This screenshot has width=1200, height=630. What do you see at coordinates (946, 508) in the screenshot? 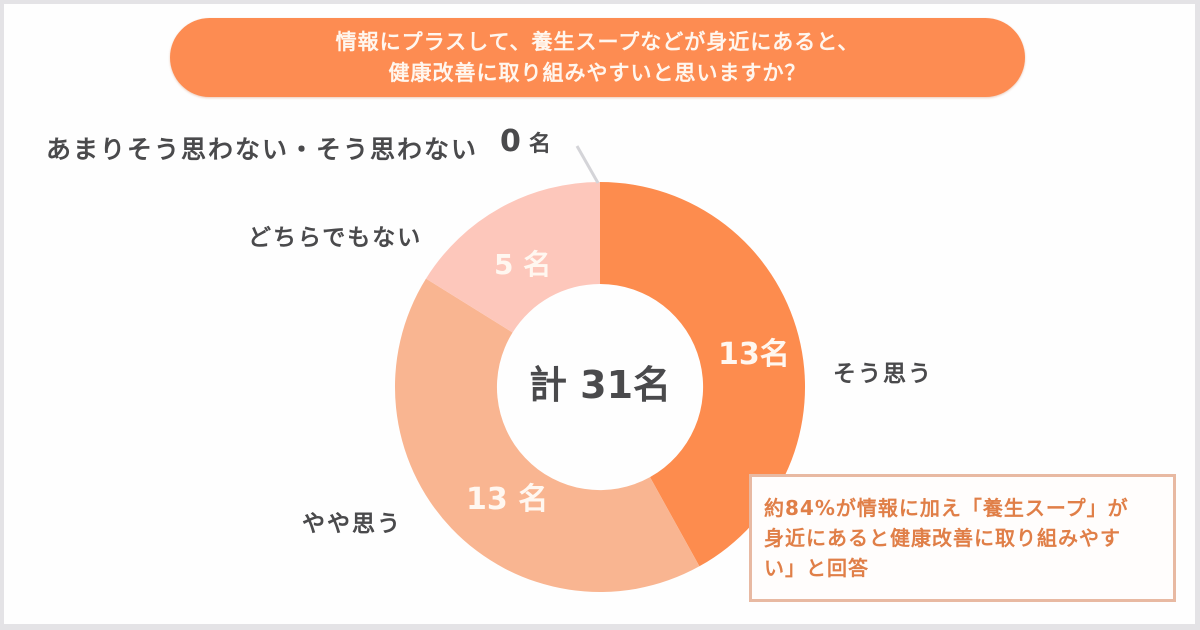
I see `callout-line-1: 約84%が情報に加え「養生スープ」が` at bounding box center [946, 508].